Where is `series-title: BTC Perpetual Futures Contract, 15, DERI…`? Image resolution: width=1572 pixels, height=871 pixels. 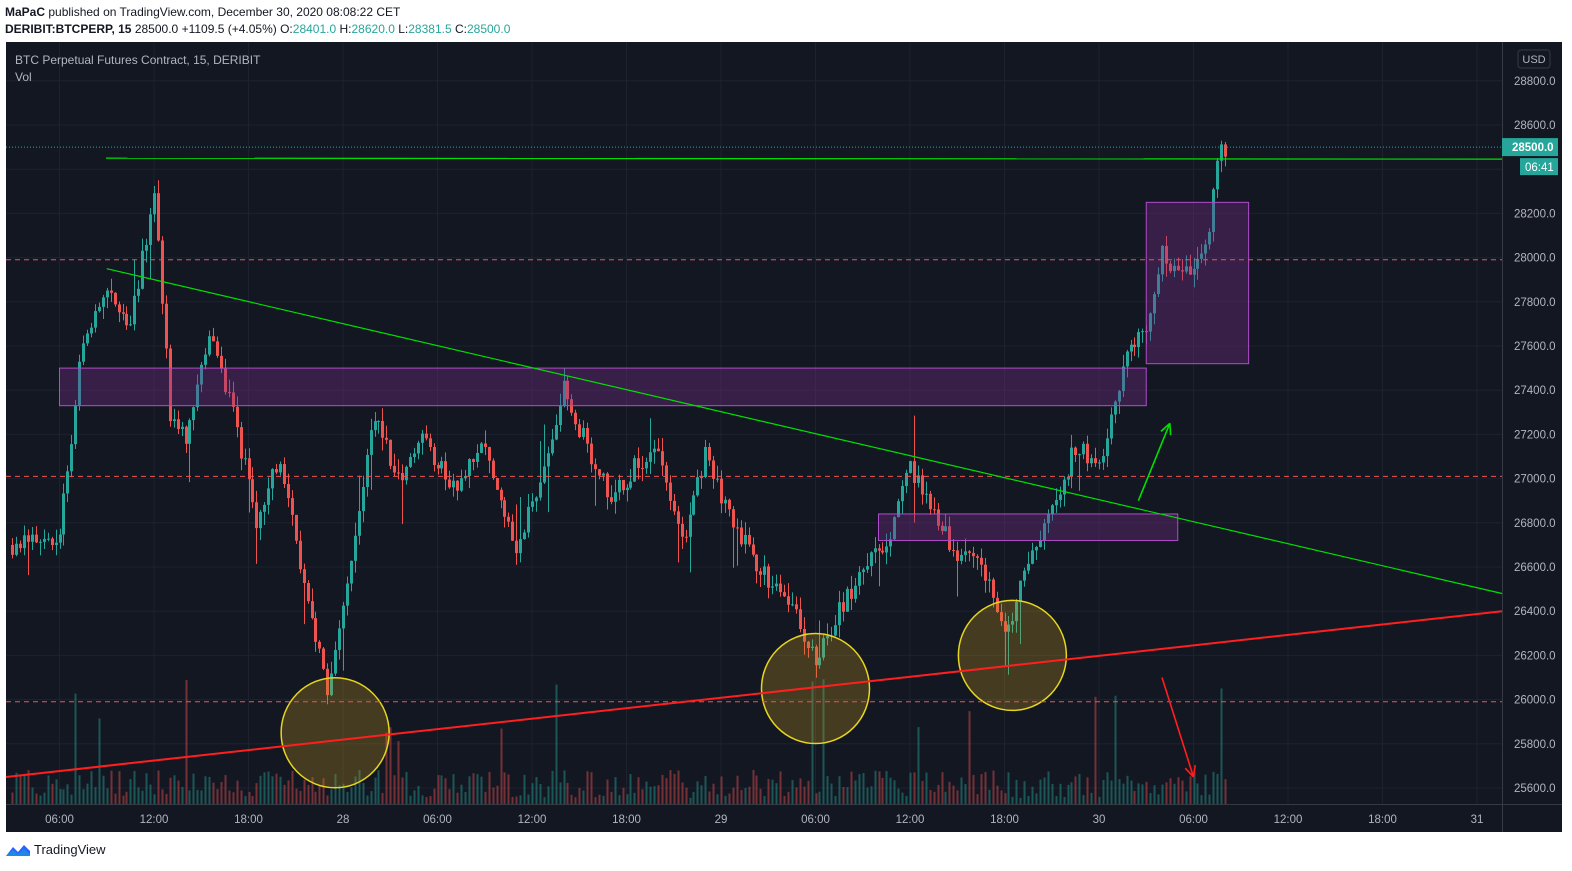
series-title: BTC Perpetual Futures Contract, 15, DERI… is located at coordinates (138, 60).